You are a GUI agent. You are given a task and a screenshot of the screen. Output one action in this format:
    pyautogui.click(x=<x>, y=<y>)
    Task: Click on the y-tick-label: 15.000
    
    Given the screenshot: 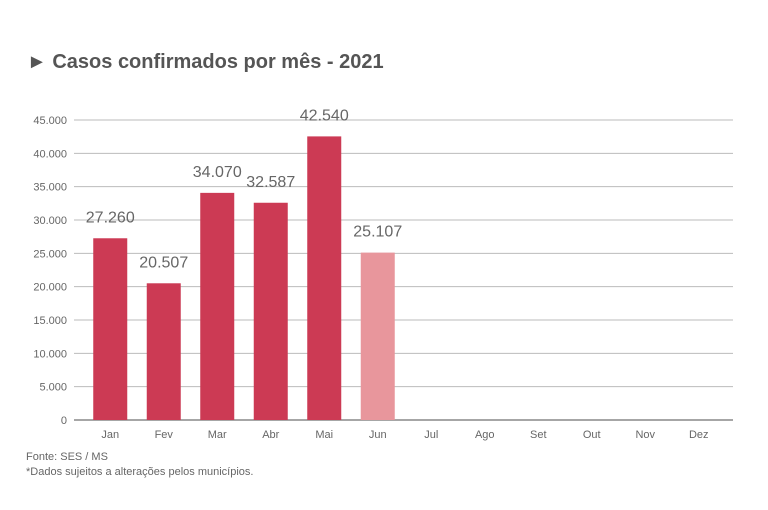 What is the action you would take?
    pyautogui.click(x=50, y=321)
    